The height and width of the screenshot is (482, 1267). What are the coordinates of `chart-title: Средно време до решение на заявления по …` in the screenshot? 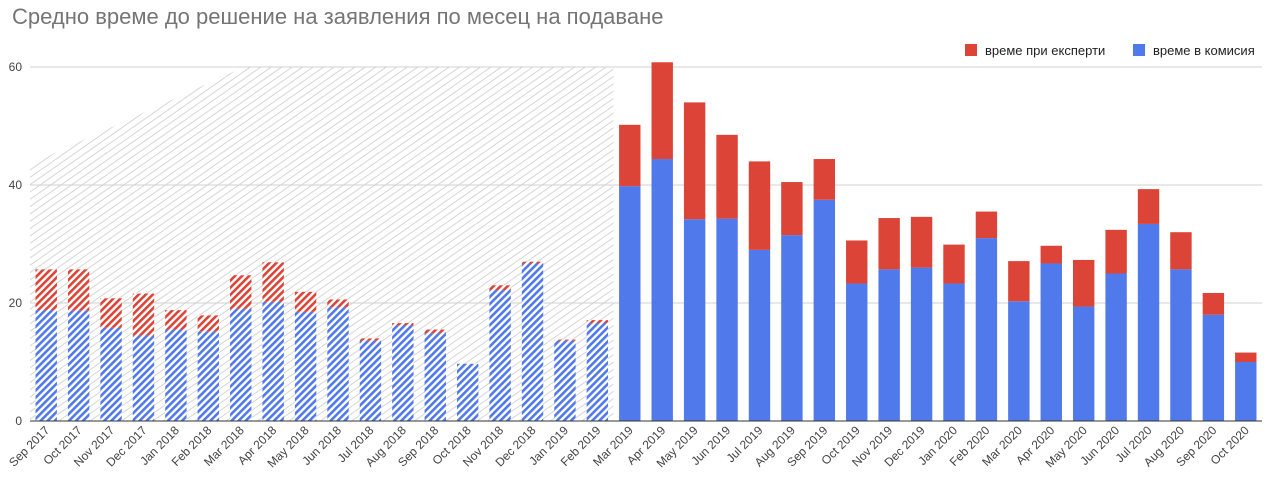 It's located at (338, 16).